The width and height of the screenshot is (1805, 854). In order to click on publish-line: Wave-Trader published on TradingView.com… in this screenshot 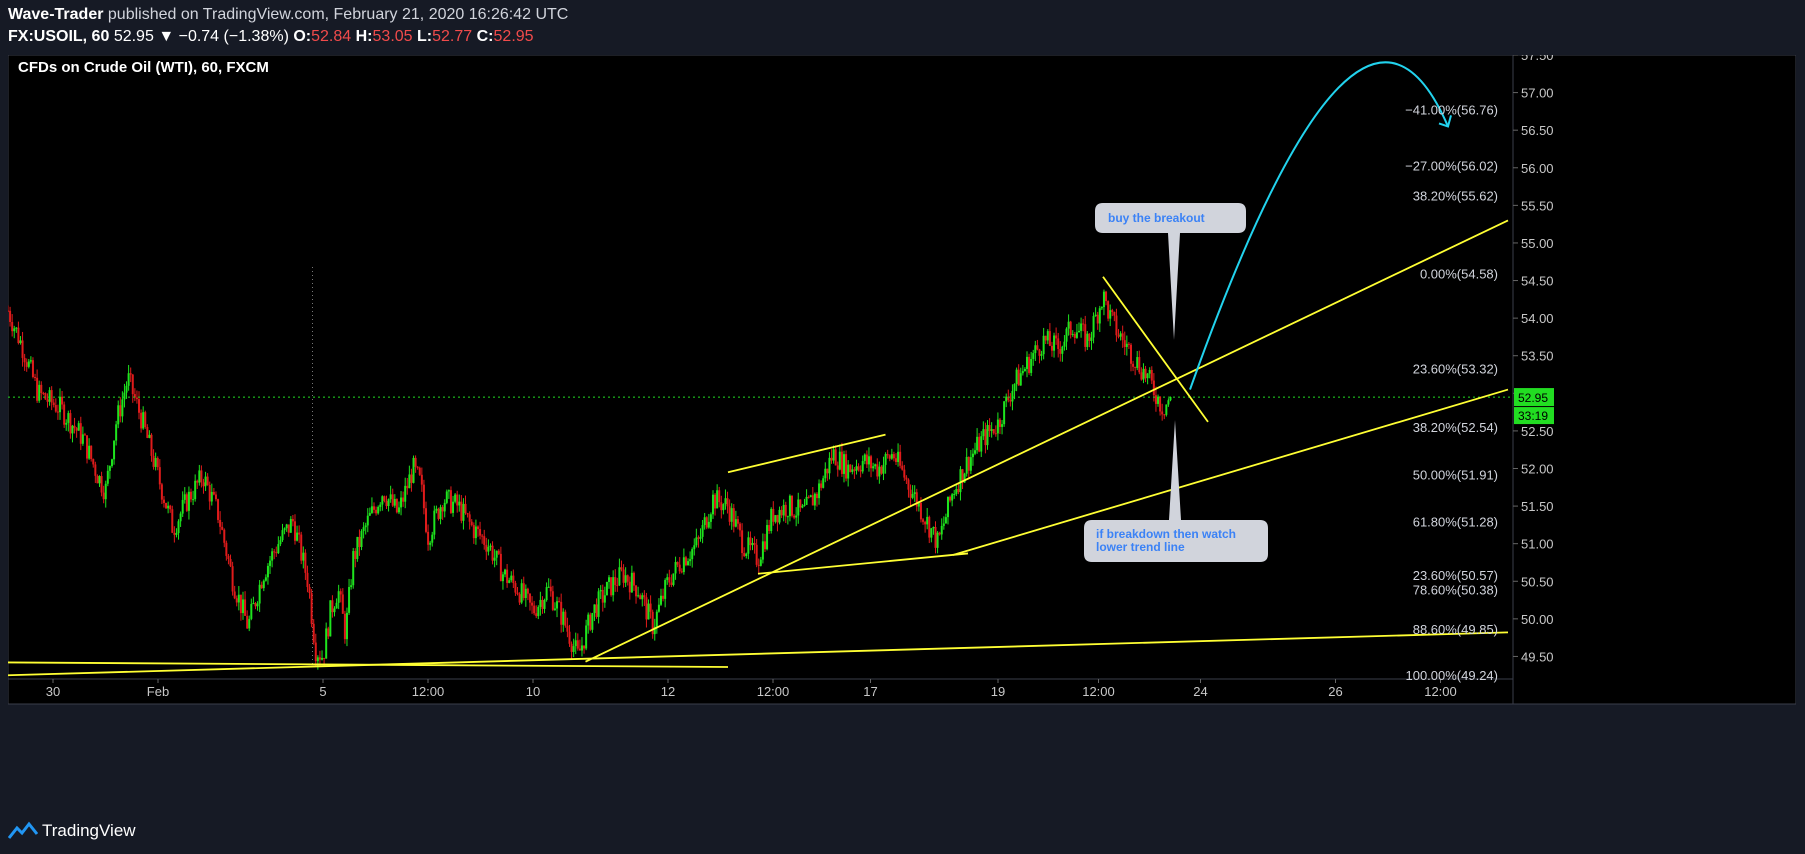, I will do `click(288, 15)`.